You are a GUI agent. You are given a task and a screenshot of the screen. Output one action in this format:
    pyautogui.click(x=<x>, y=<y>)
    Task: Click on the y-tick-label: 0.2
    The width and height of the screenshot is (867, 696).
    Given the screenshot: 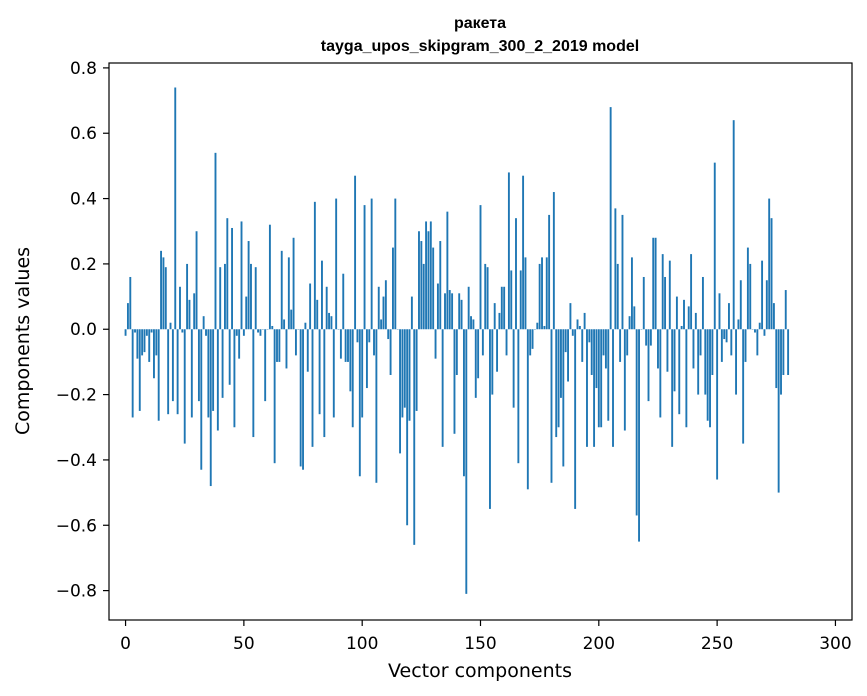 What is the action you would take?
    pyautogui.click(x=83, y=265)
    